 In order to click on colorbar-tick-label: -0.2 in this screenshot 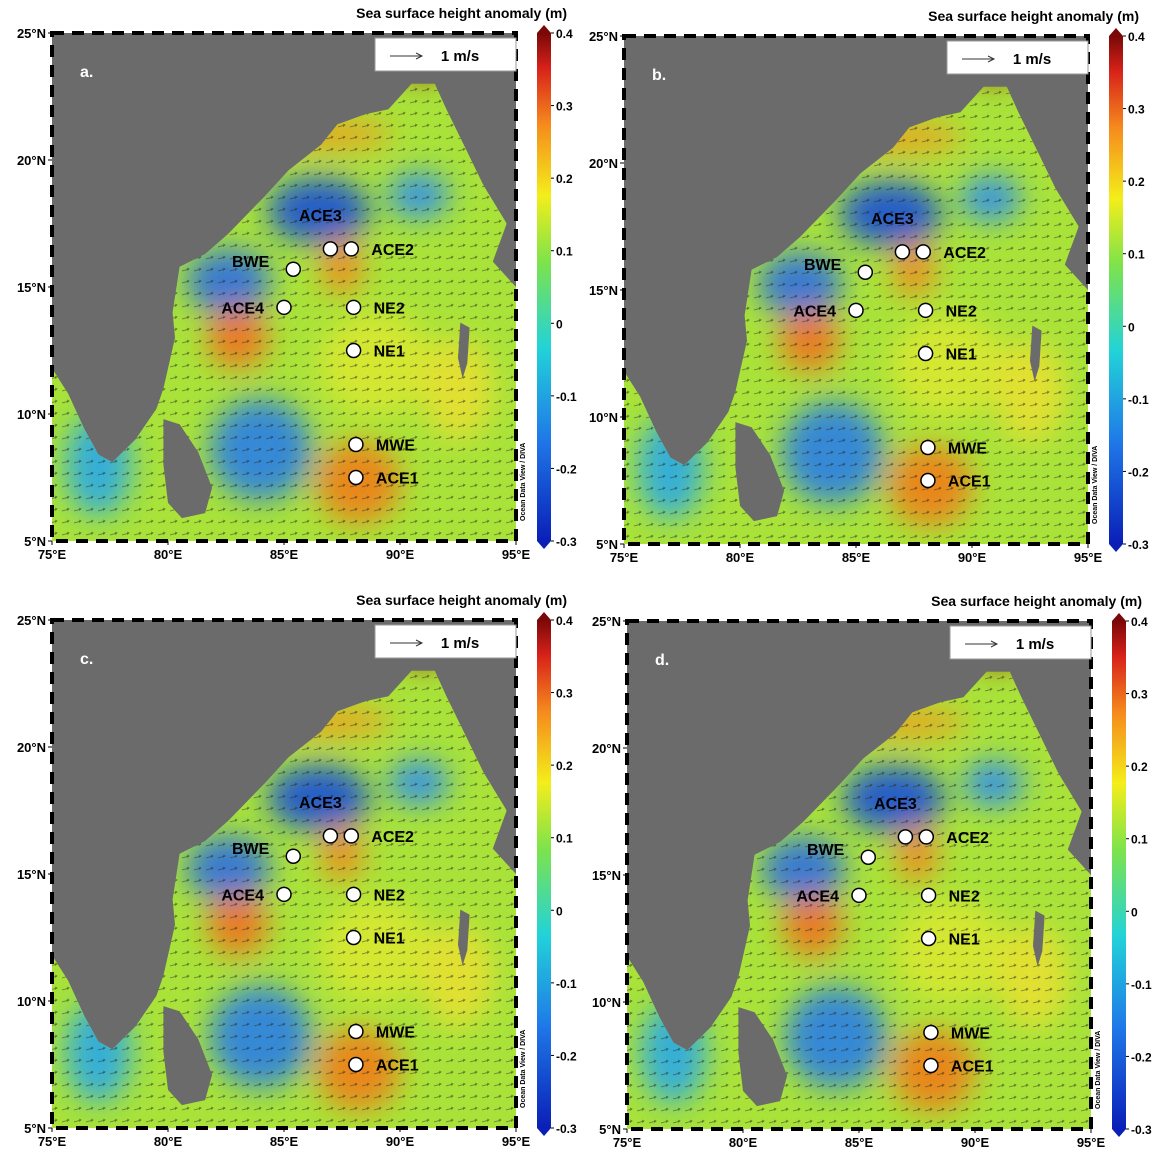, I will do `click(566, 1056)`.